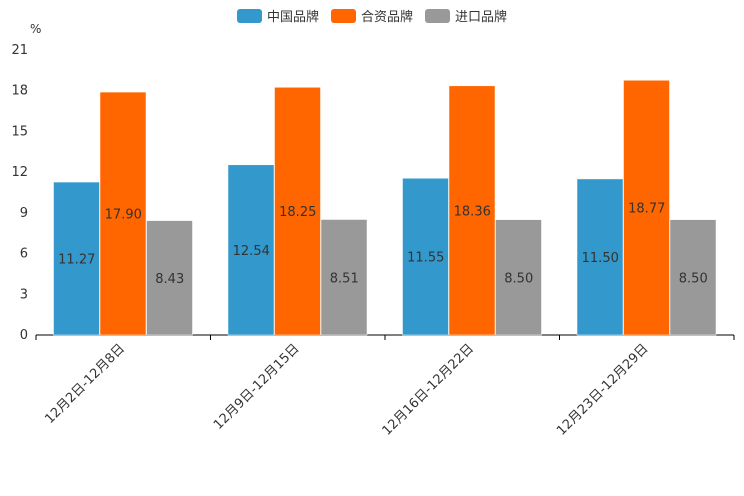  I want to click on x-category-label: 12月9日-12月15日, so click(257, 387).